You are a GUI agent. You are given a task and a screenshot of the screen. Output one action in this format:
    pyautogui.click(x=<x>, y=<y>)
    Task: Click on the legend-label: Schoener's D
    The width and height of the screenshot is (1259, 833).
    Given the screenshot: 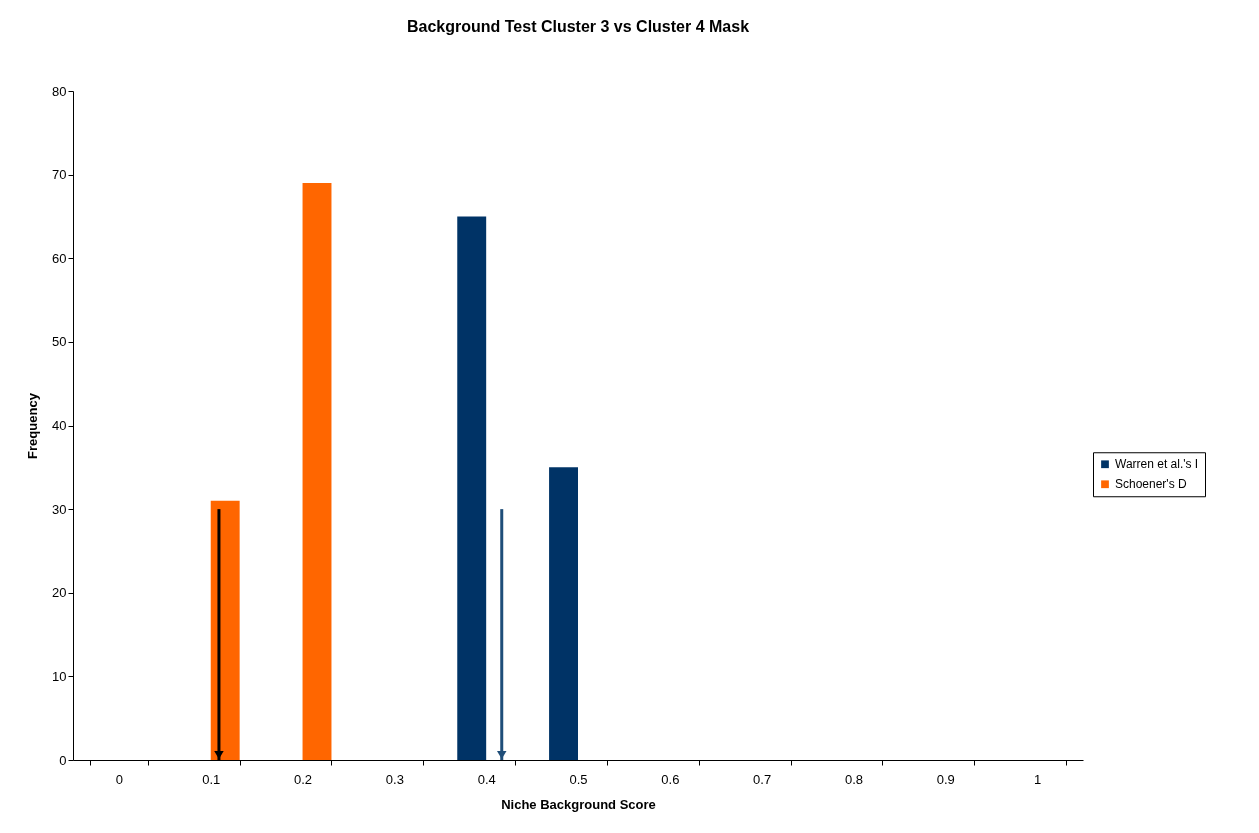 What is the action you would take?
    pyautogui.click(x=1151, y=484)
    